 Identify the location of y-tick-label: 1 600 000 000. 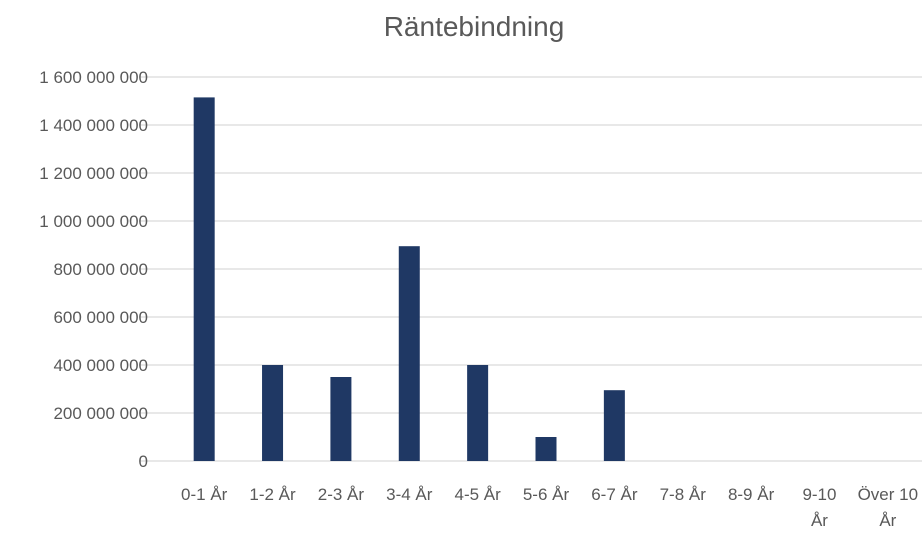
(93, 77).